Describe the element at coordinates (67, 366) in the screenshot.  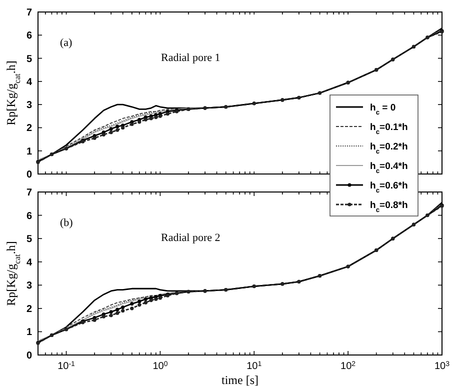
I see `x-tick-label: 10$^{-1}$` at that location.